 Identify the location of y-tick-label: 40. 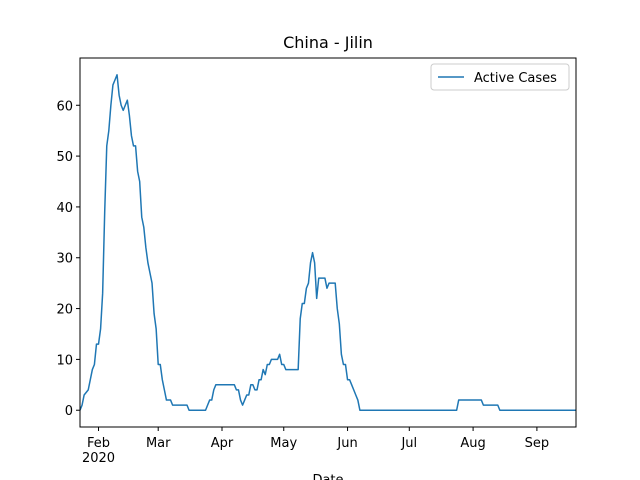
(64, 208).